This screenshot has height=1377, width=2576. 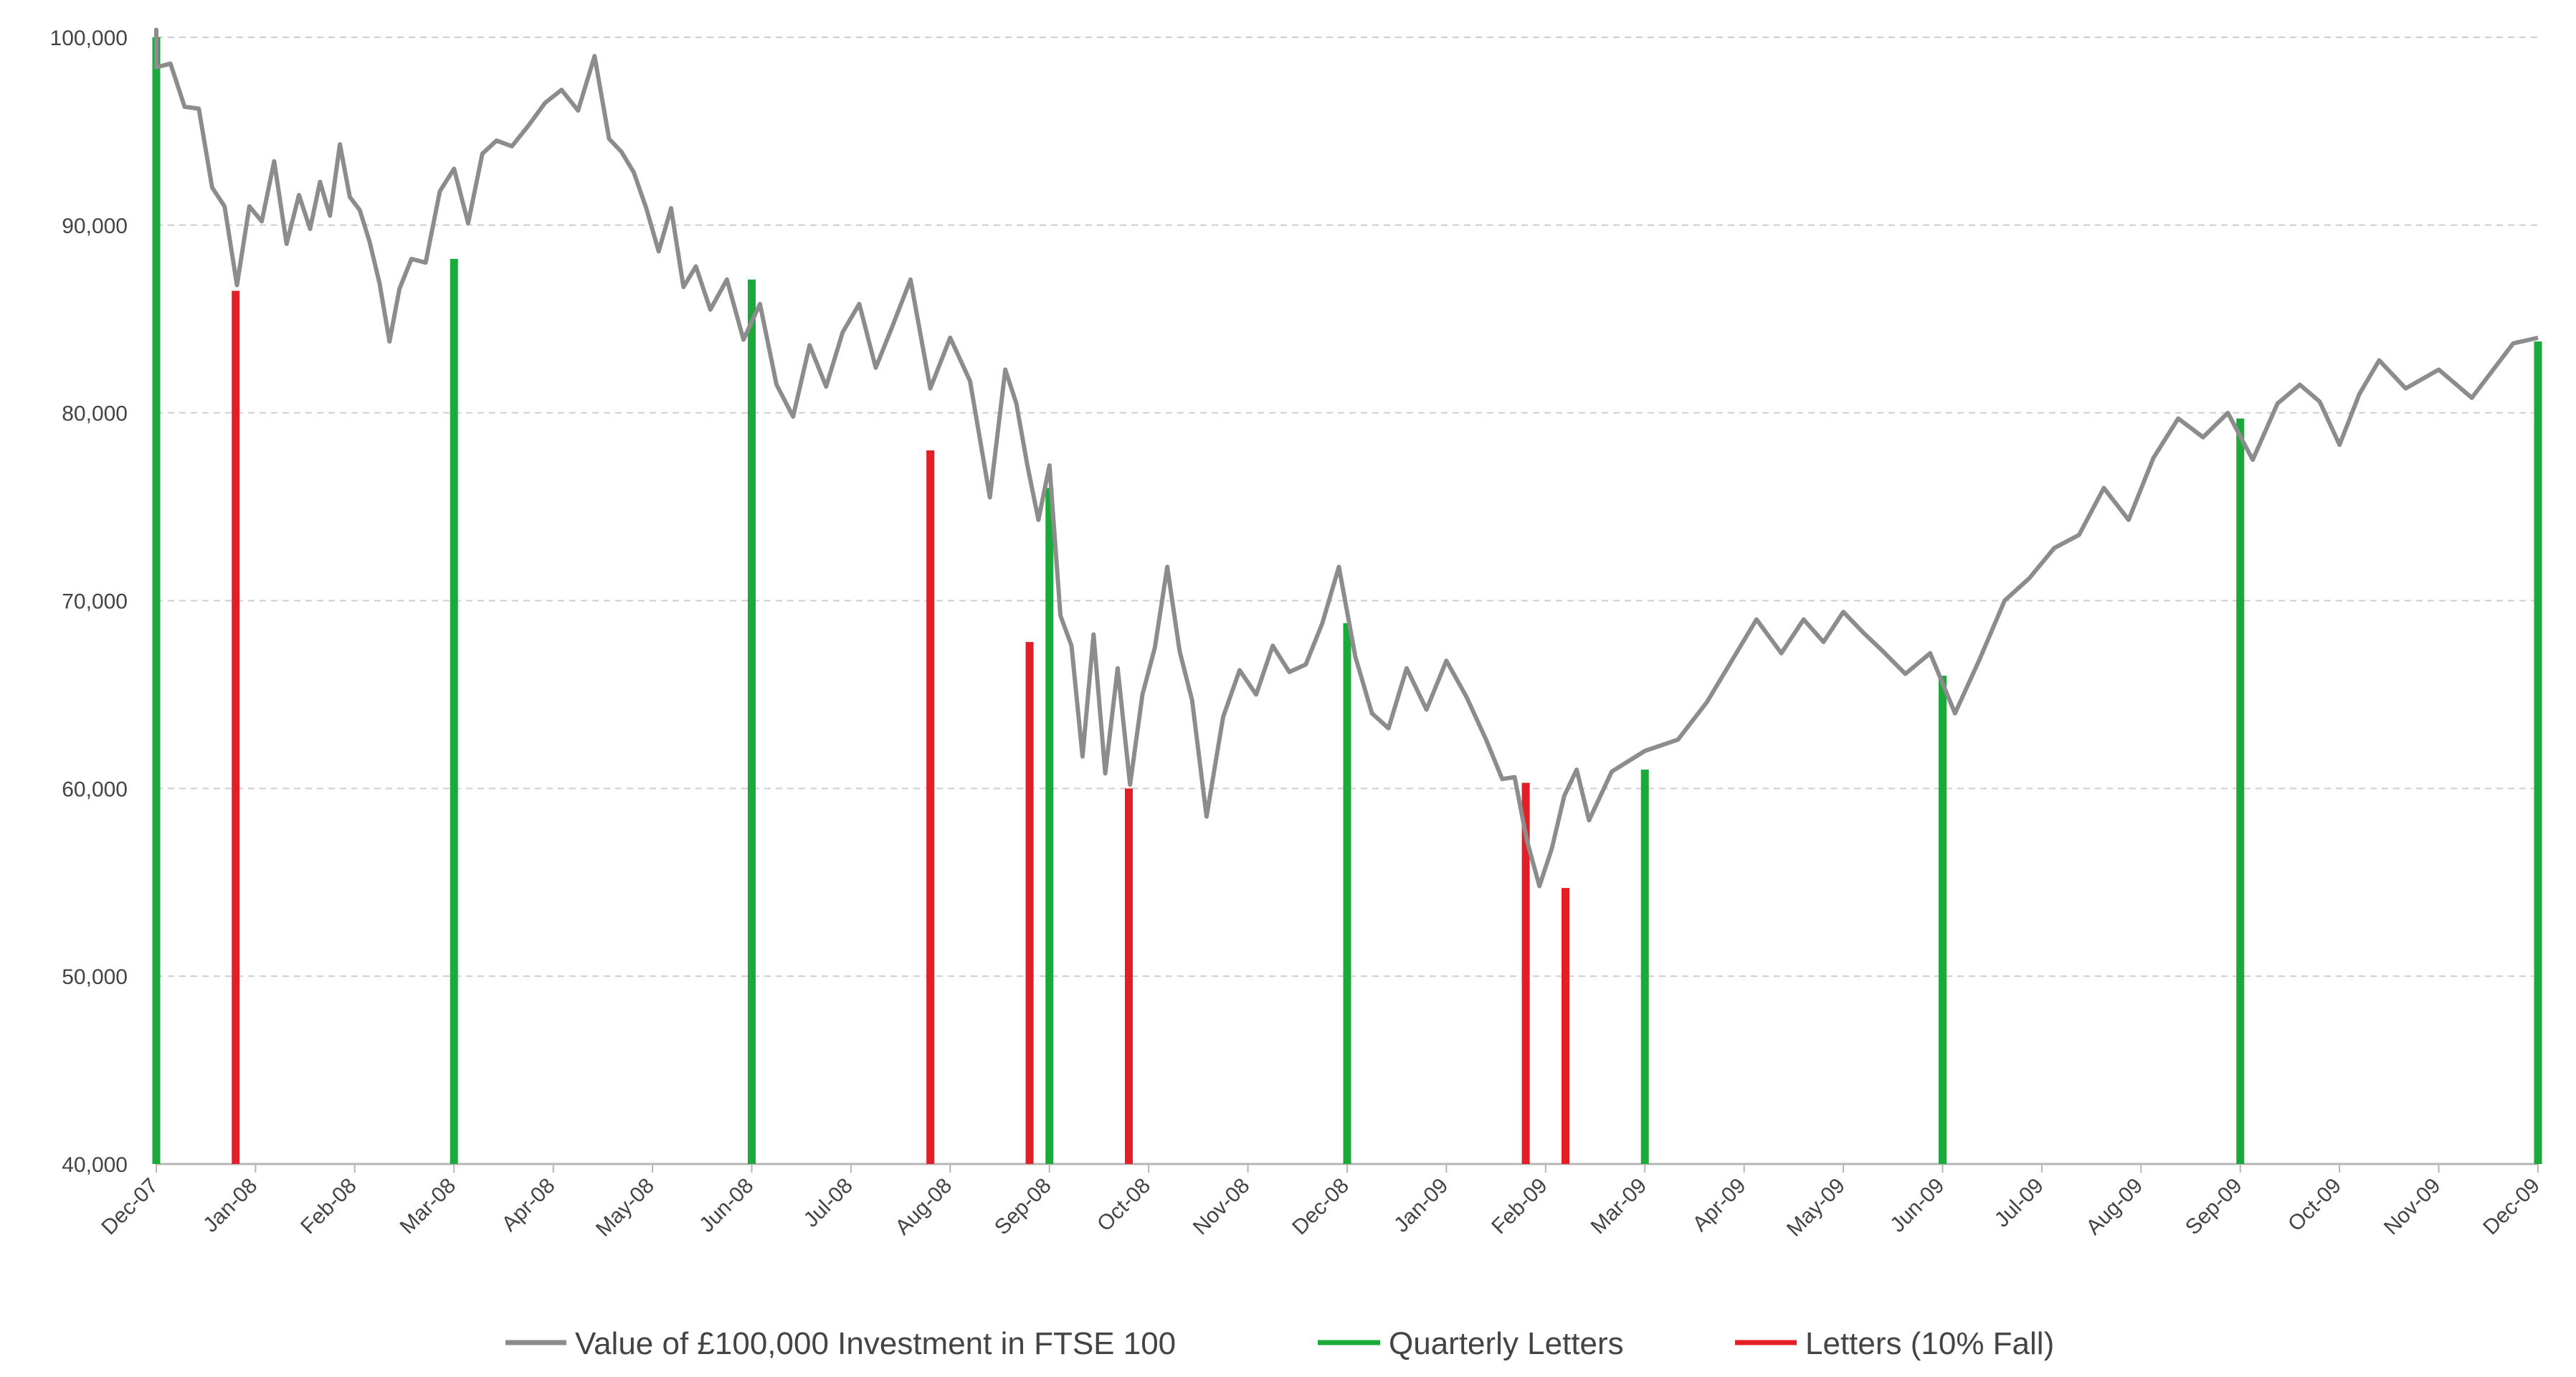 What do you see at coordinates (876, 1343) in the screenshot?
I see `legend-label: Value of £100,000 Investment in FTSE 100` at bounding box center [876, 1343].